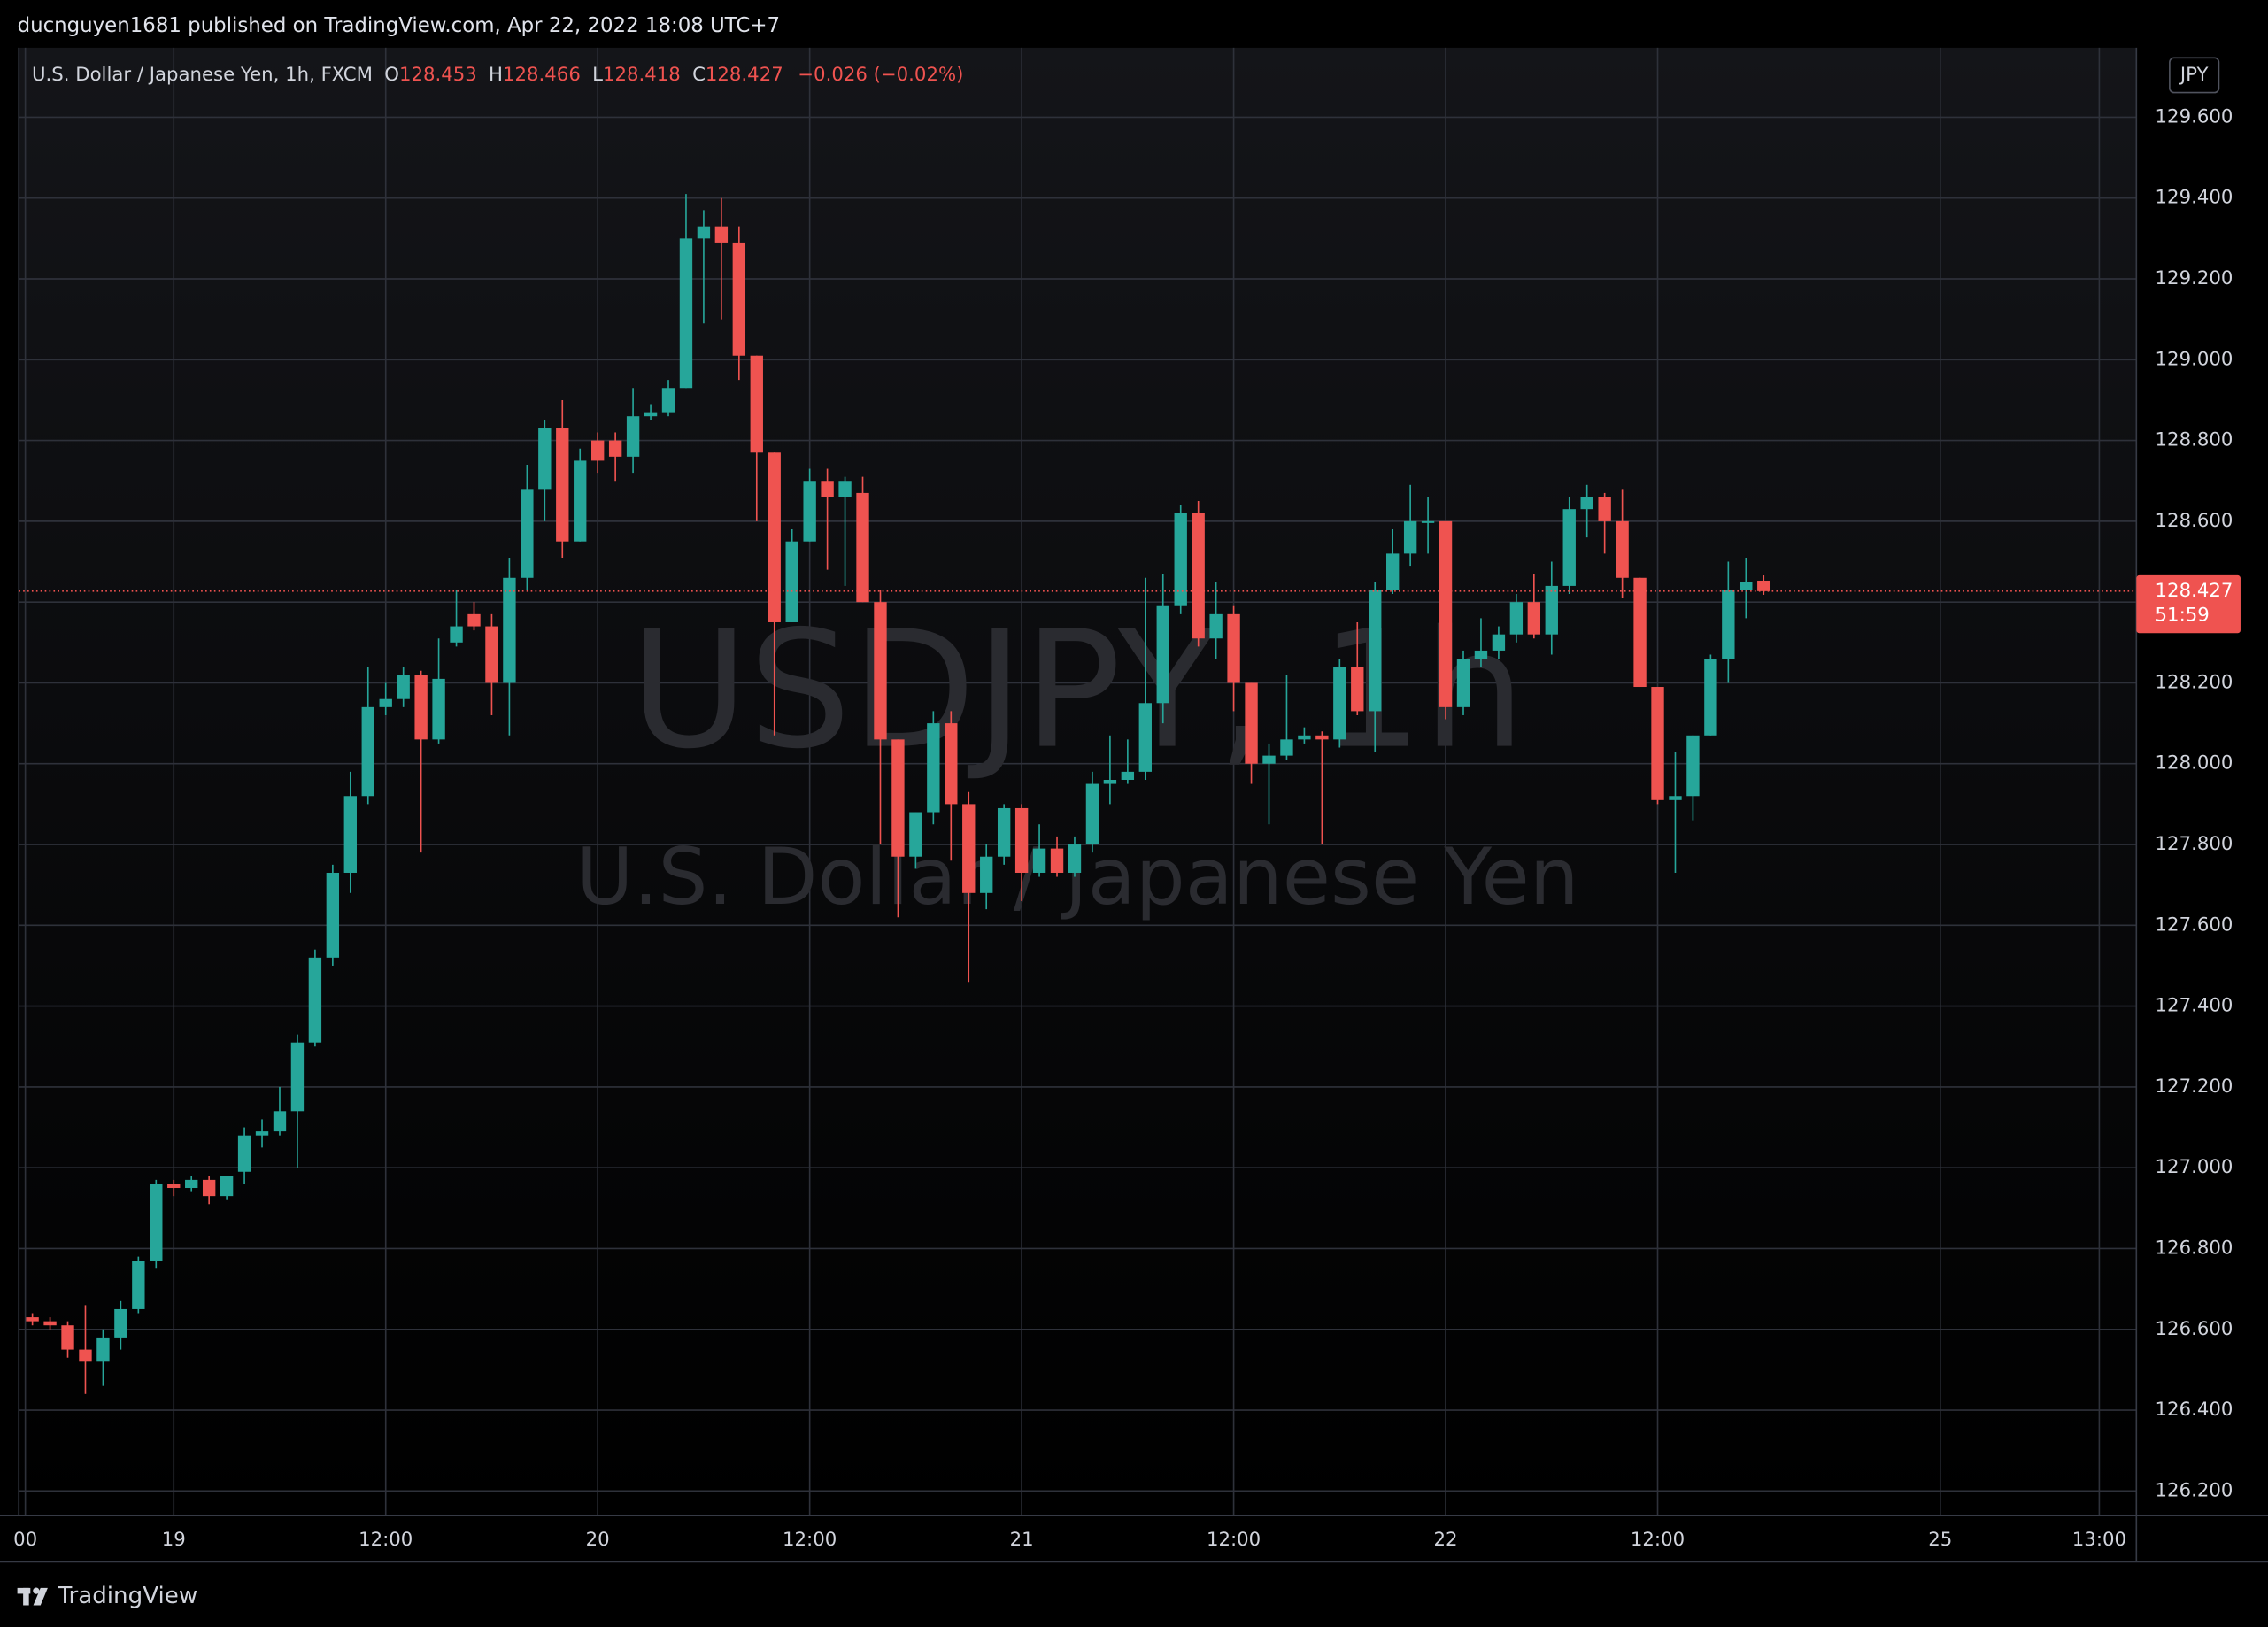  What do you see at coordinates (2194, 116) in the screenshot?
I see `y-tick-label: 129.600` at bounding box center [2194, 116].